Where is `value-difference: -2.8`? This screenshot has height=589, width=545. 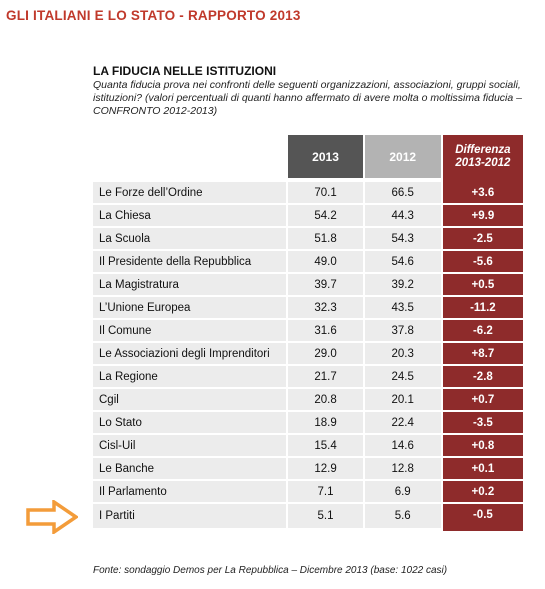
value-difference: -2.8 is located at coordinates (482, 376).